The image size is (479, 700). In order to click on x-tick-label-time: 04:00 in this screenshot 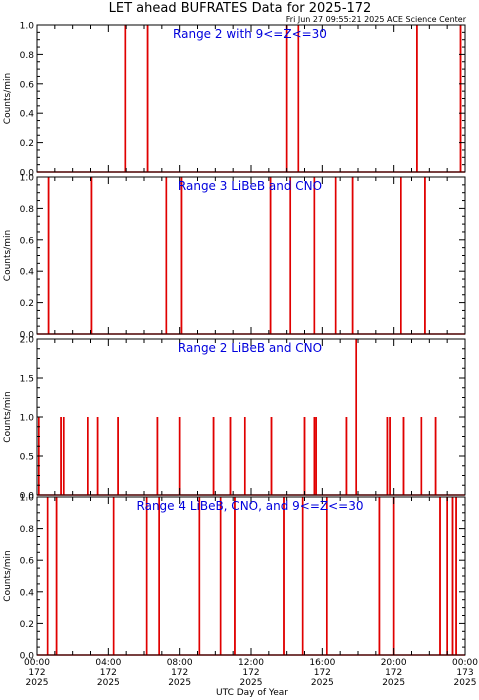, I will do `click(108, 663)`.